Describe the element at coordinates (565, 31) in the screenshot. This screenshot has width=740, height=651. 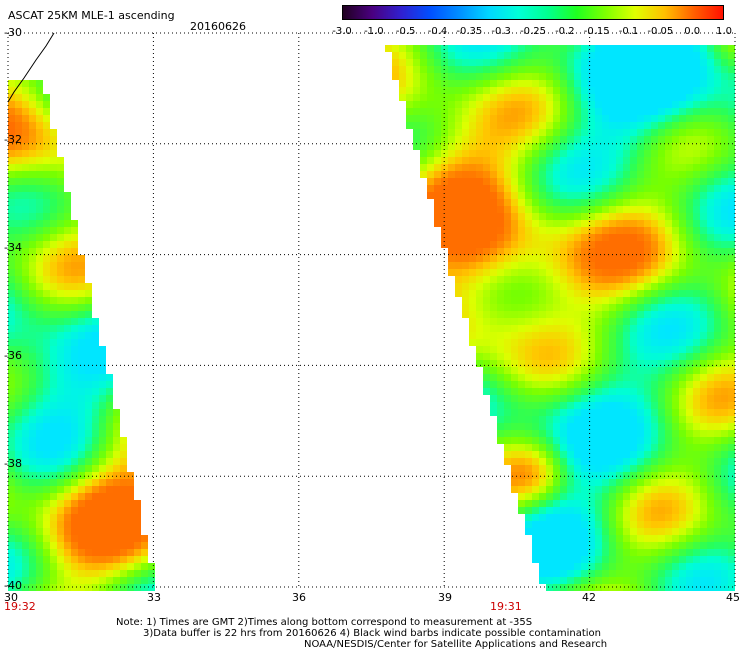
I see `colorbar-label: -0.2` at that location.